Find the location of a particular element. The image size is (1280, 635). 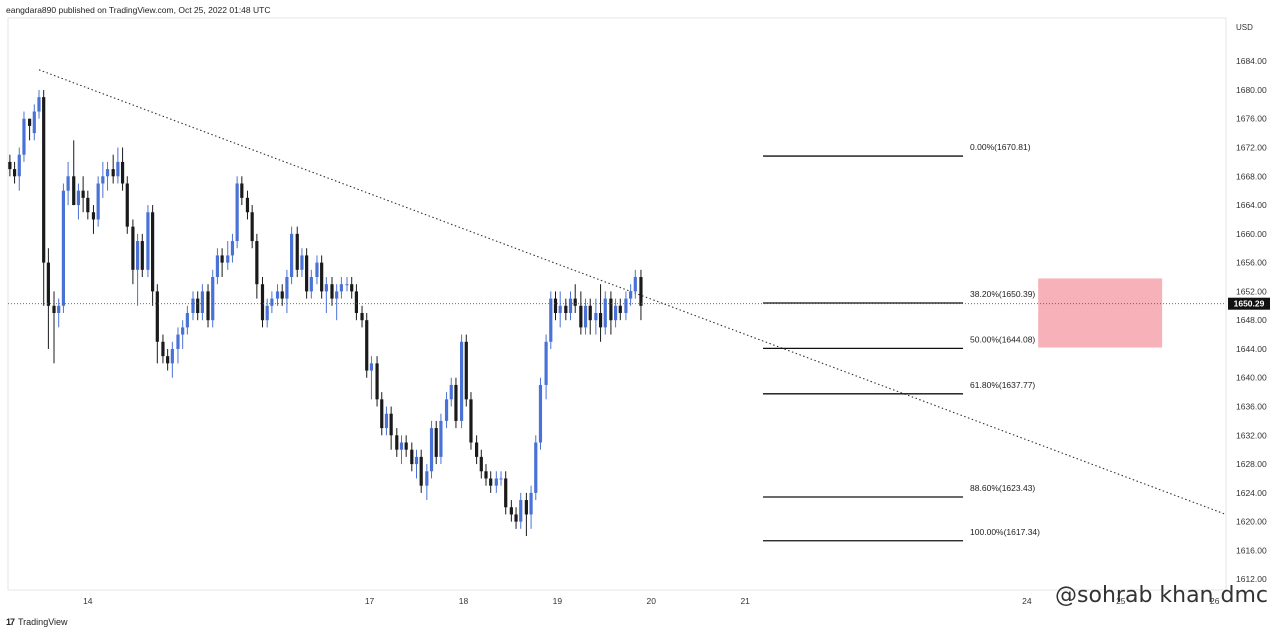

footer-brand: 17 TradingView is located at coordinates (37, 622).